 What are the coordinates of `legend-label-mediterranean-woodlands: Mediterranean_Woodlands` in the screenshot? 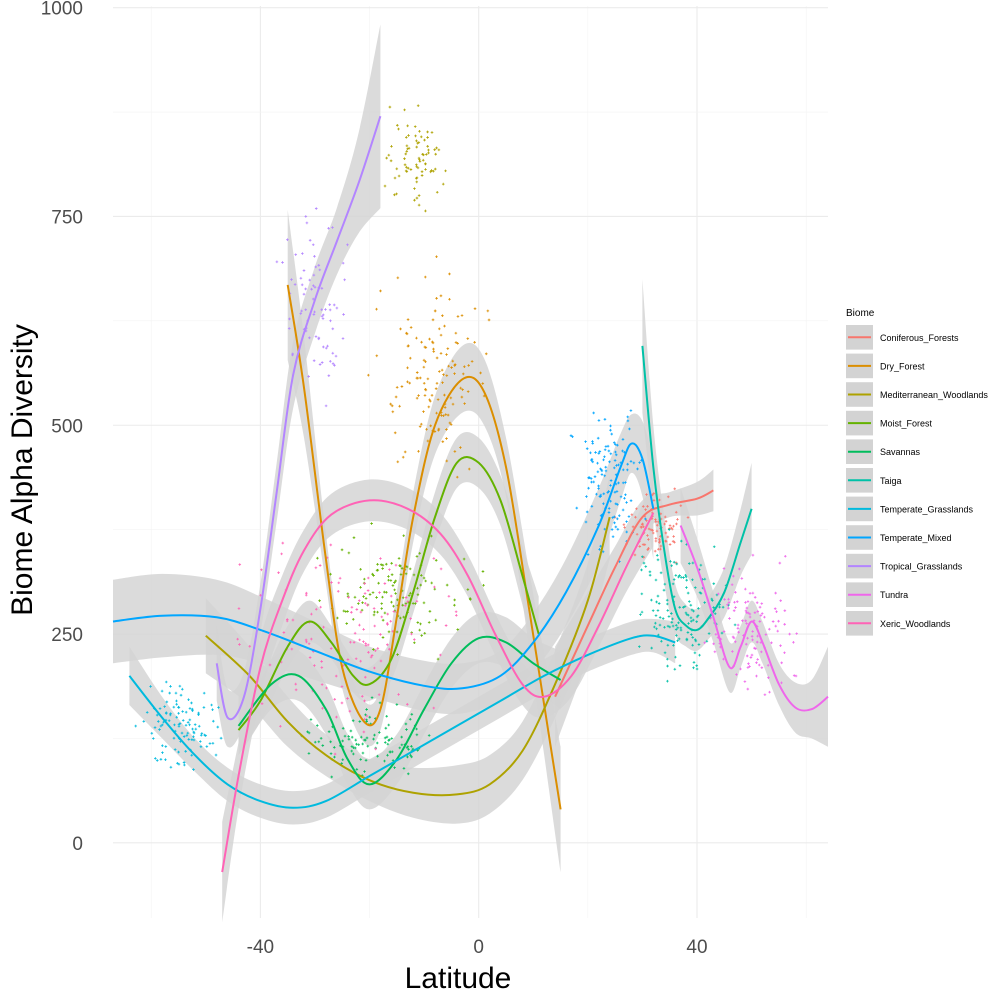 It's located at (934, 395).